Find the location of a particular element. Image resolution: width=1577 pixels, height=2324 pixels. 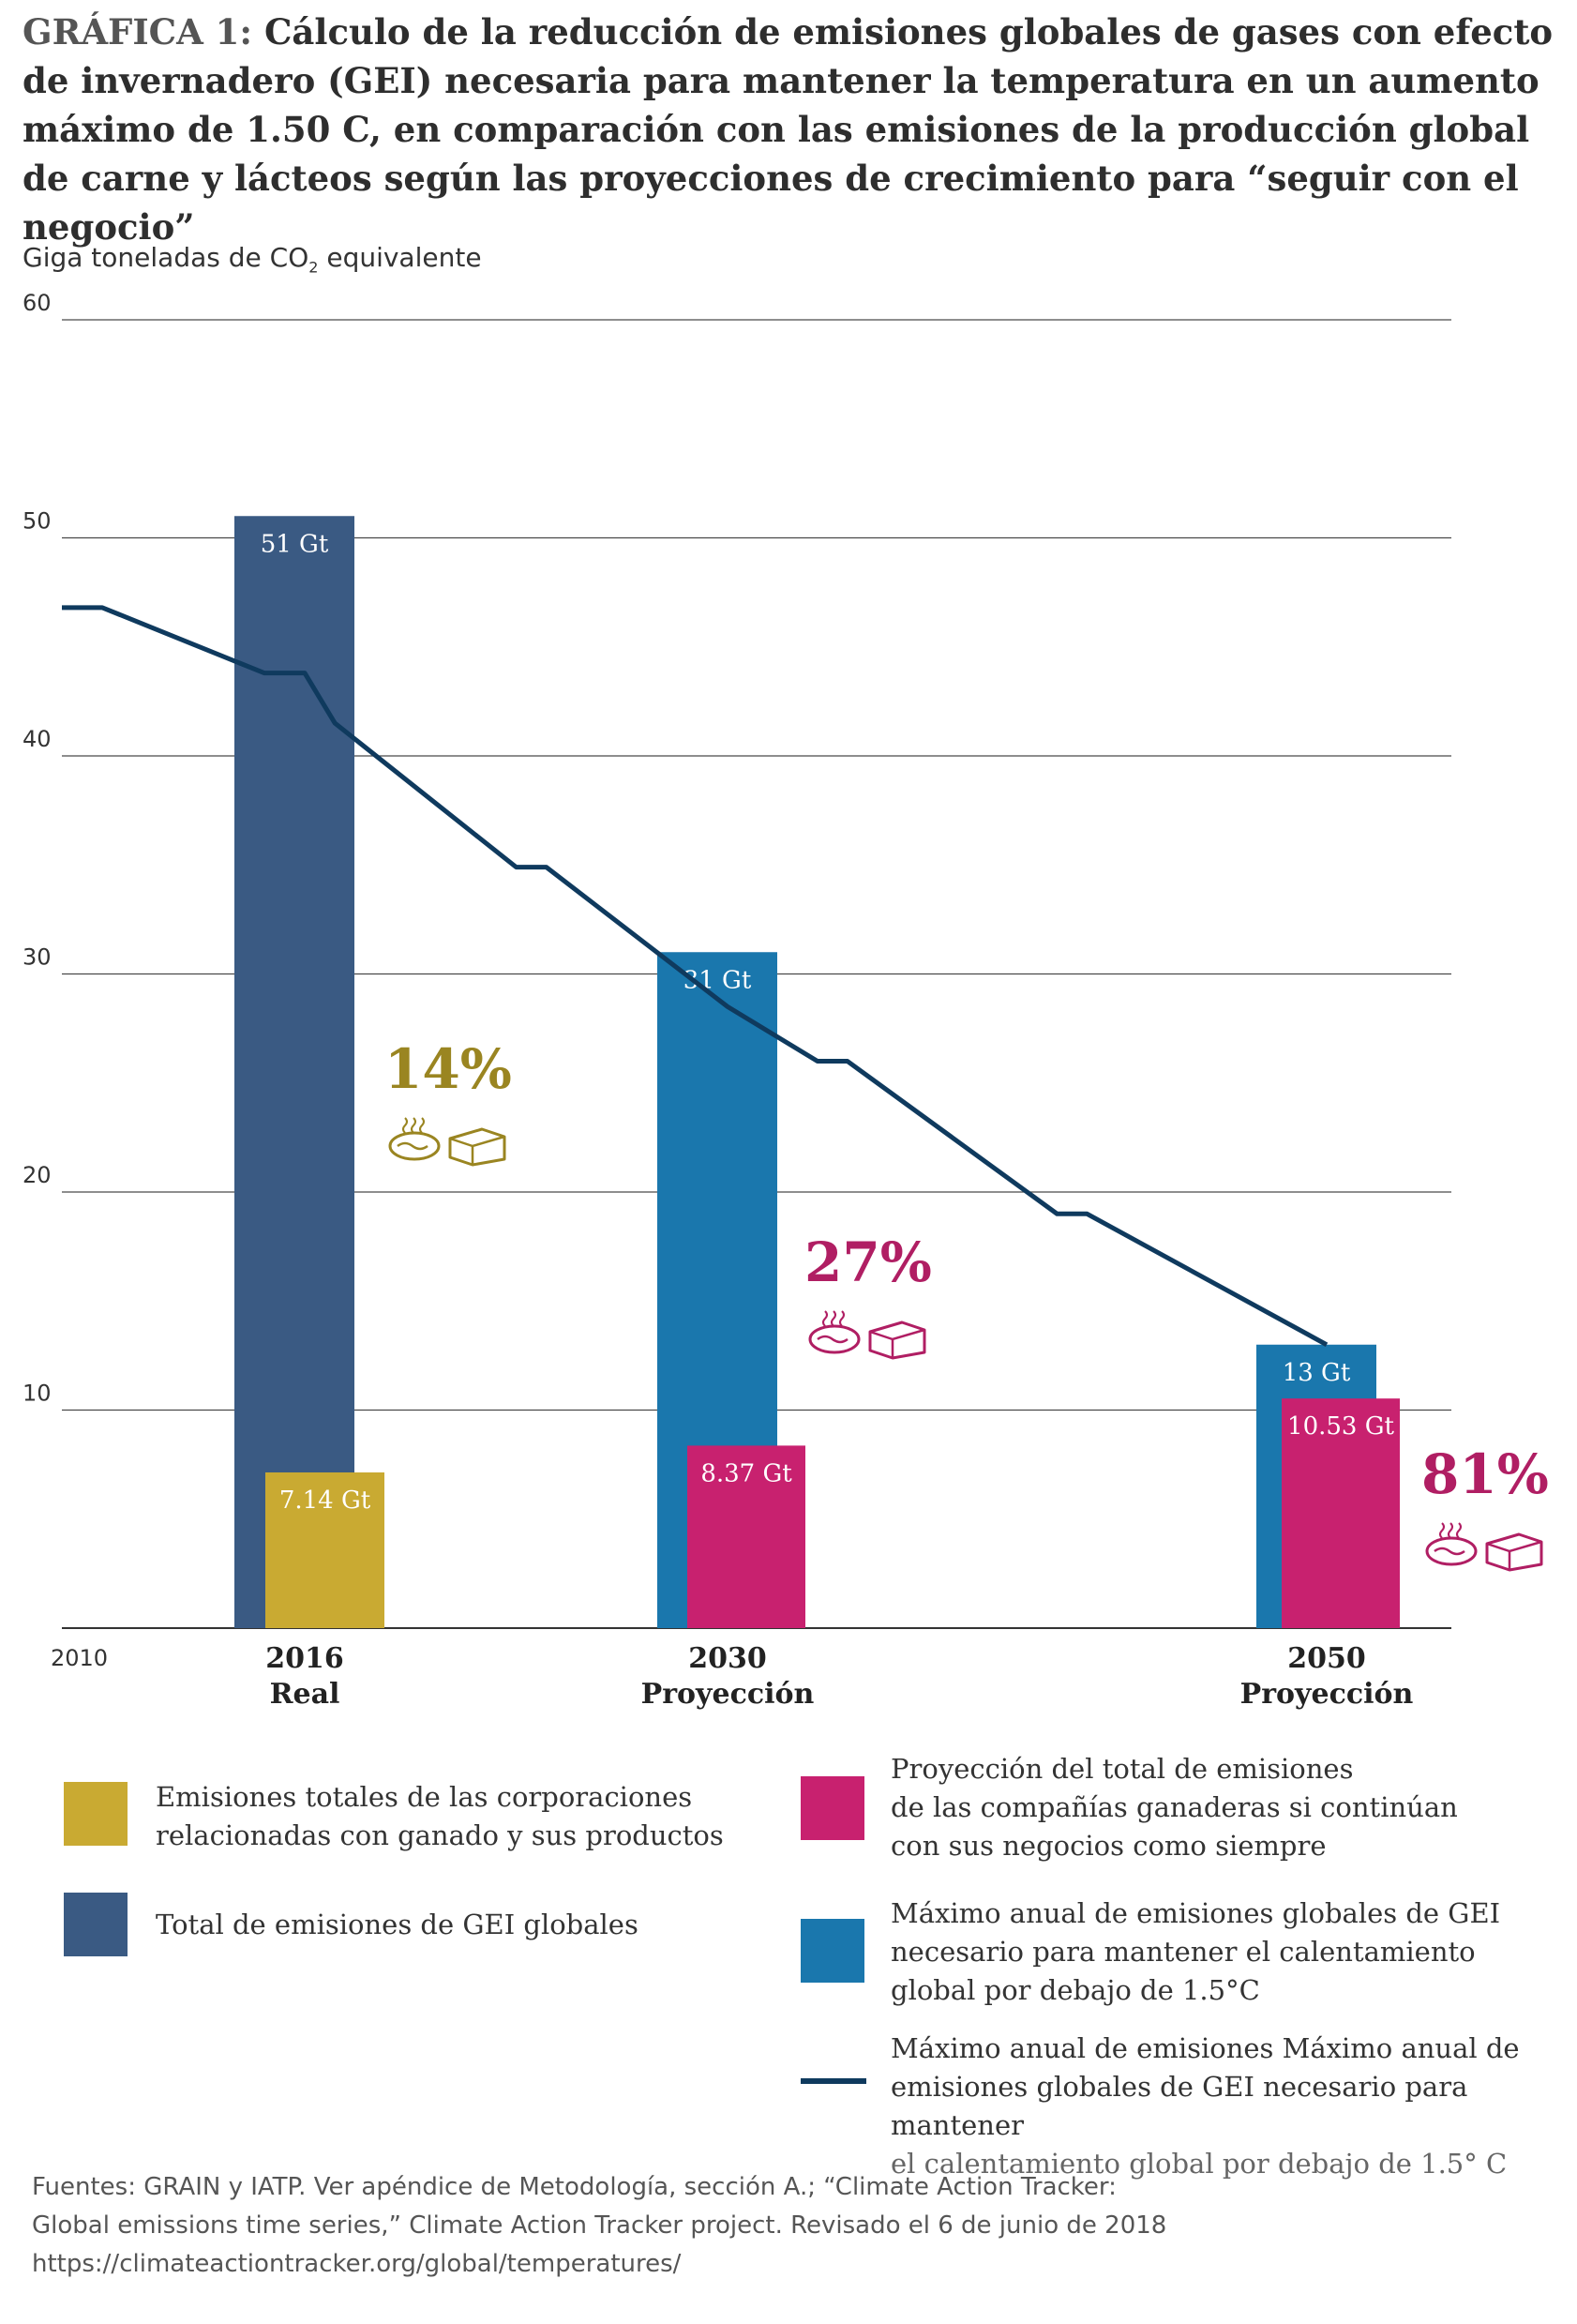

legend-line: Emisiones totales de las corporaciones is located at coordinates (424, 1797).